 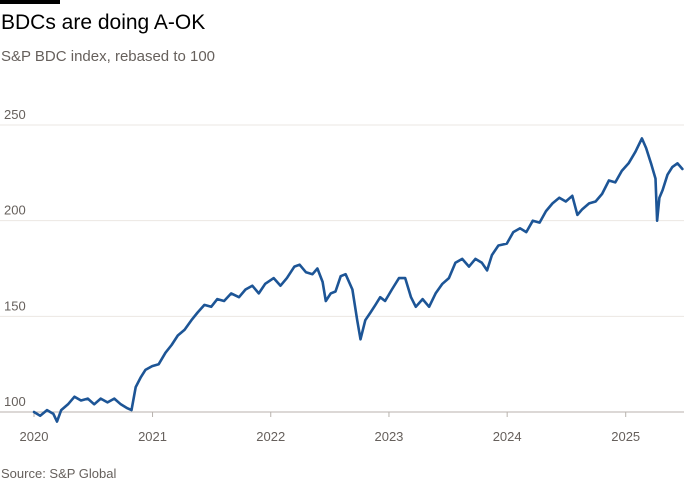 What do you see at coordinates (103, 22) in the screenshot?
I see `chart-title: BDCs are doing A-OK` at bounding box center [103, 22].